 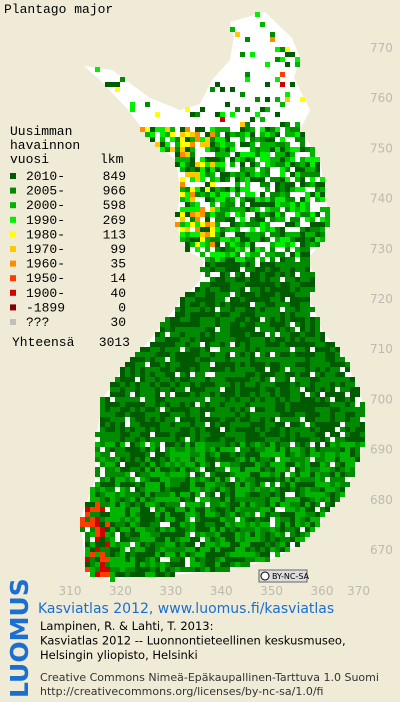 What do you see at coordinates (119, 655) in the screenshot?
I see `citation-line: Helsingin yliopisto, Helsinki` at bounding box center [119, 655].